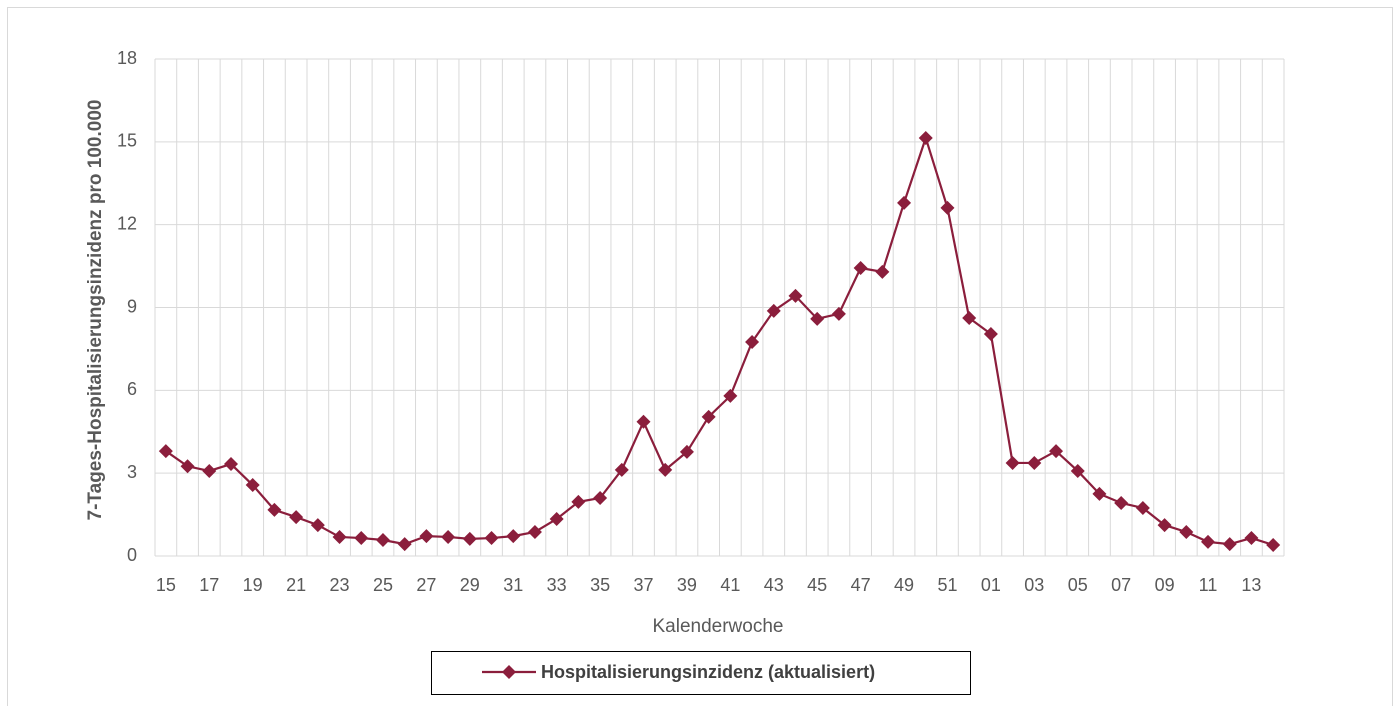 This screenshot has height=711, width=1400. What do you see at coordinates (557, 585) in the screenshot?
I see `x-tick-label: 33` at bounding box center [557, 585].